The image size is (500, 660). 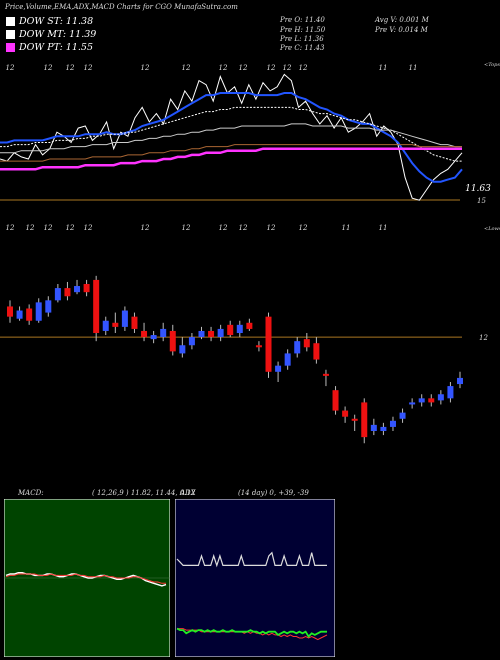 What do you see at coordinates (478, 189) in the screenshot?
I see `last-price-label: 11.63` at bounding box center [478, 189].